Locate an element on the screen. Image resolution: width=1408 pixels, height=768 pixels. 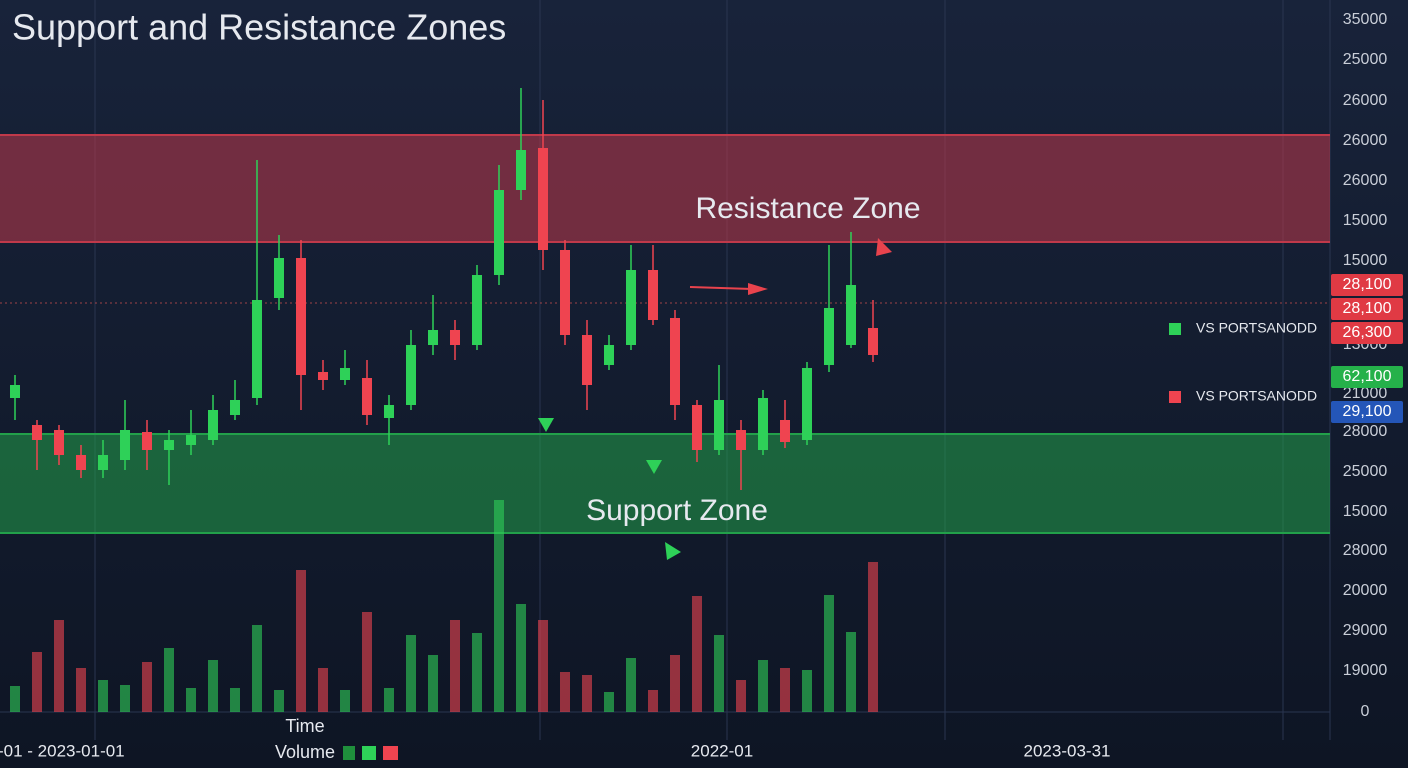
price-badge-label: 29,100 is located at coordinates (1367, 411).